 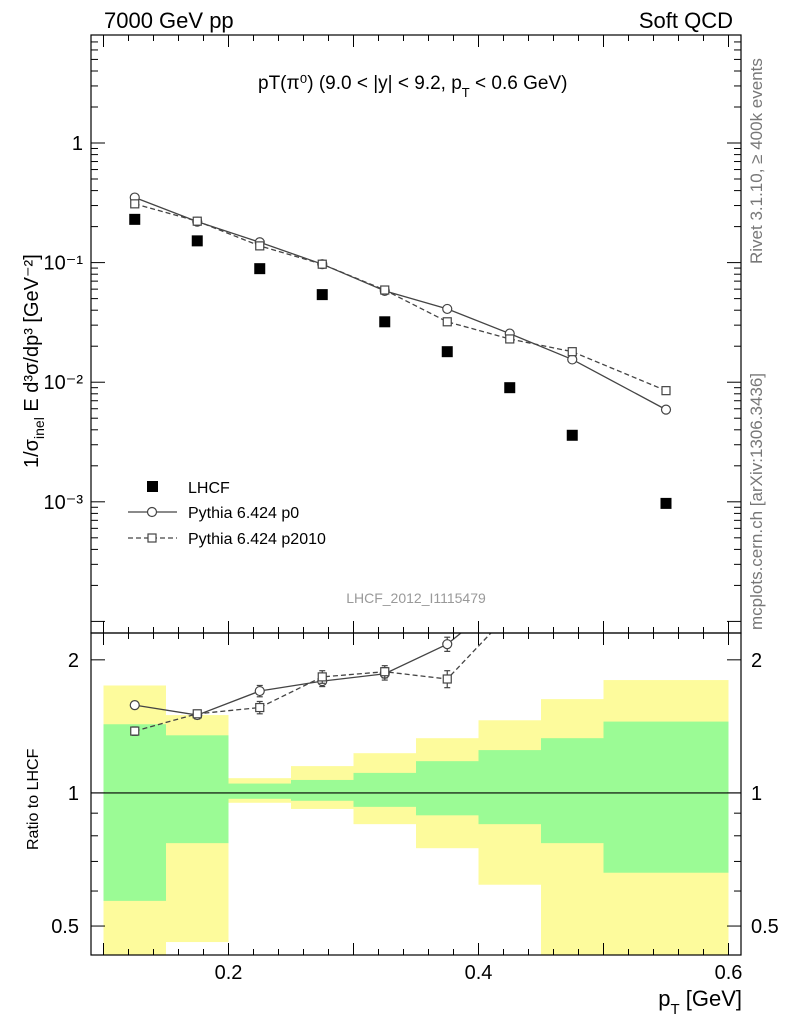 I want to click on legend: LHCF Pythia 6.424 p0 Pythia 6.424 p2010, so click(x=227, y=514).